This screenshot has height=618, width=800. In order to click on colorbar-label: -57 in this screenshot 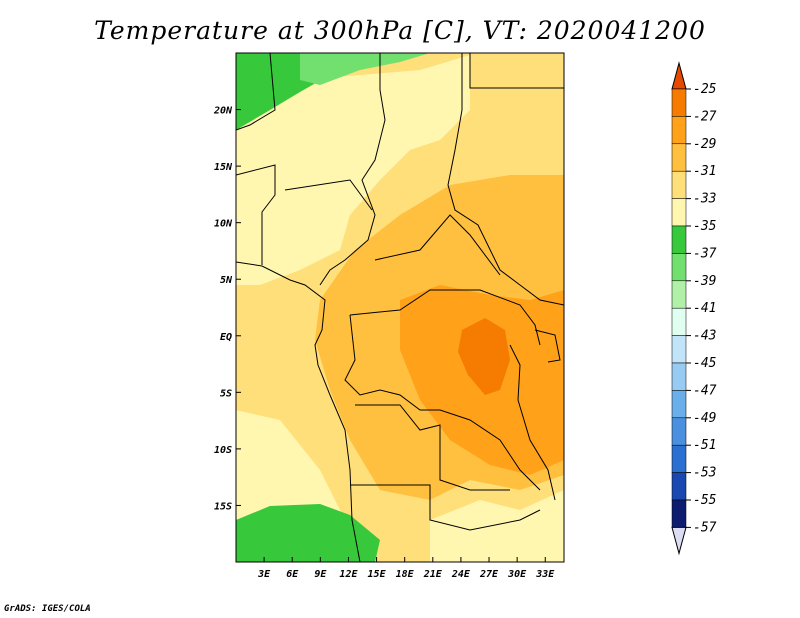, I will do `click(705, 527)`.